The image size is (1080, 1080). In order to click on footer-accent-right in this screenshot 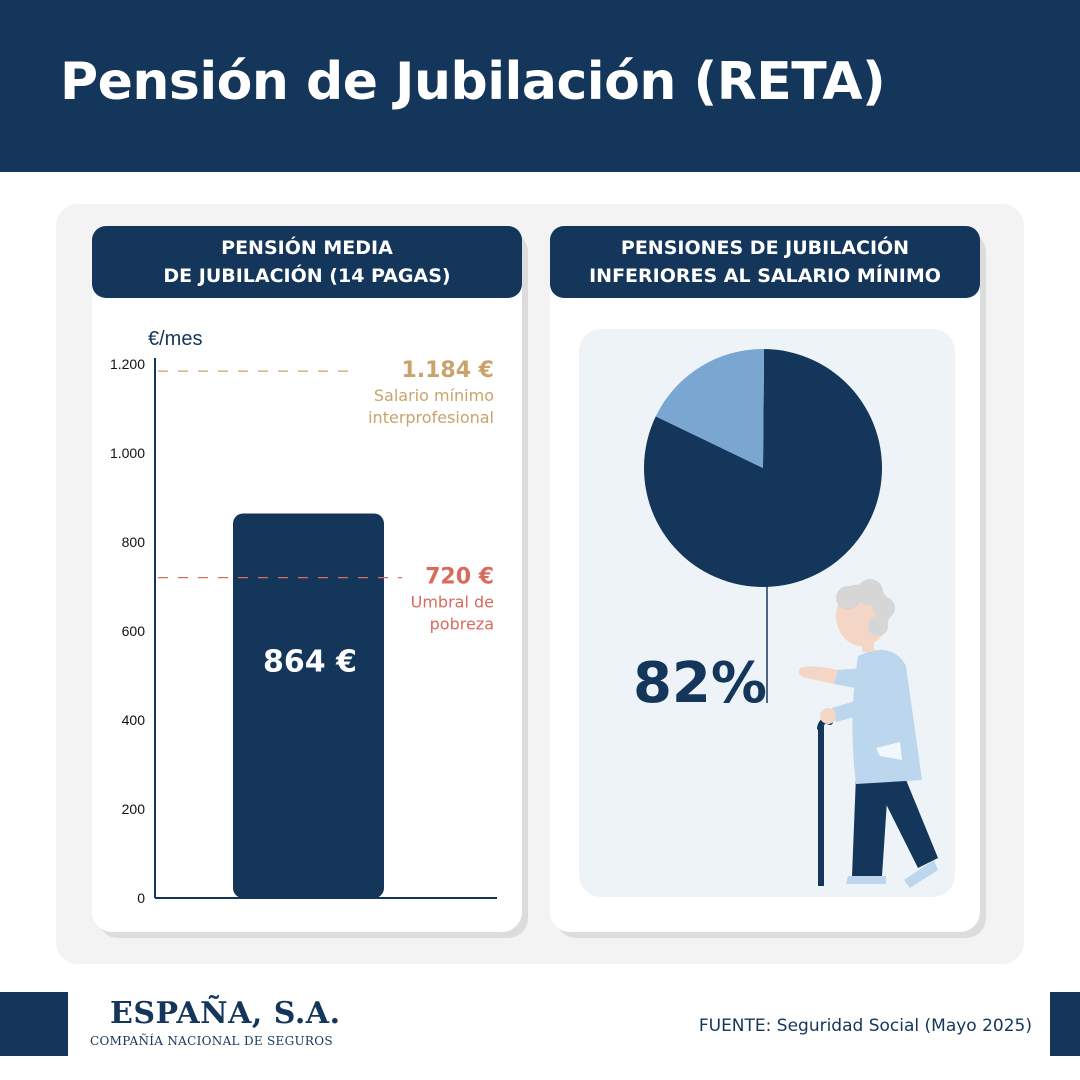, I will do `click(1065, 1024)`.